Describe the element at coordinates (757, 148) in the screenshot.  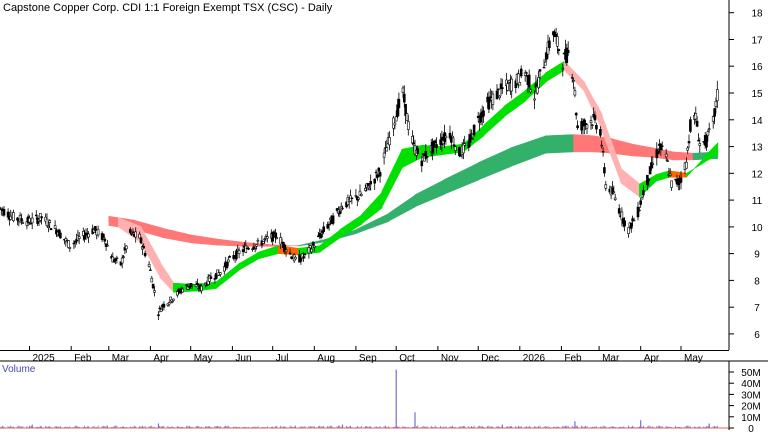
I see `price-tick-label: 13` at that location.